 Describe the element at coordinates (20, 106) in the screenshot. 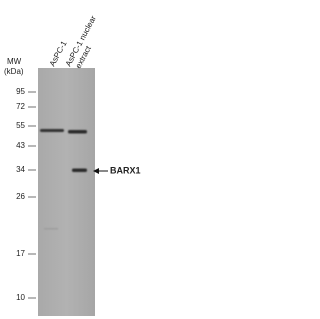

I see `marker-label: 72` at that location.